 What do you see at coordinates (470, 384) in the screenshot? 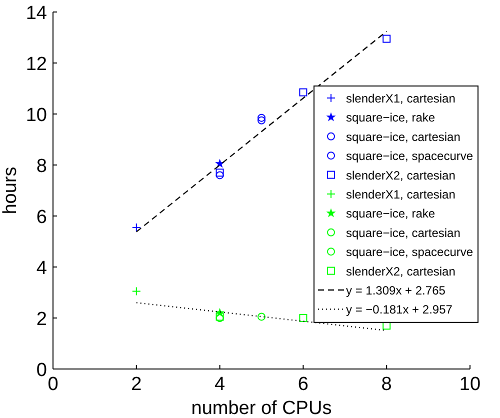
I see `x-tick-label: 10` at bounding box center [470, 384].